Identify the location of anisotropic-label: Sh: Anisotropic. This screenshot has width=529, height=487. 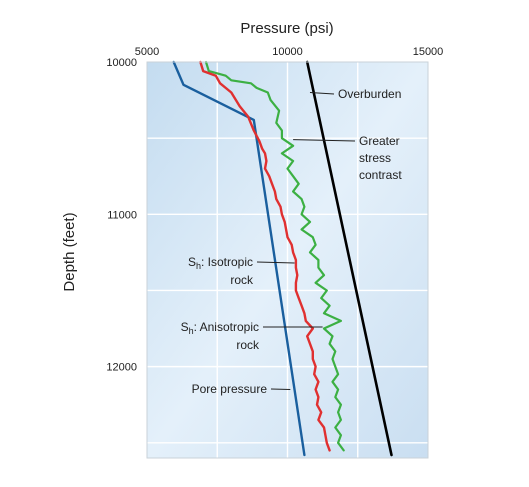
(220, 328).